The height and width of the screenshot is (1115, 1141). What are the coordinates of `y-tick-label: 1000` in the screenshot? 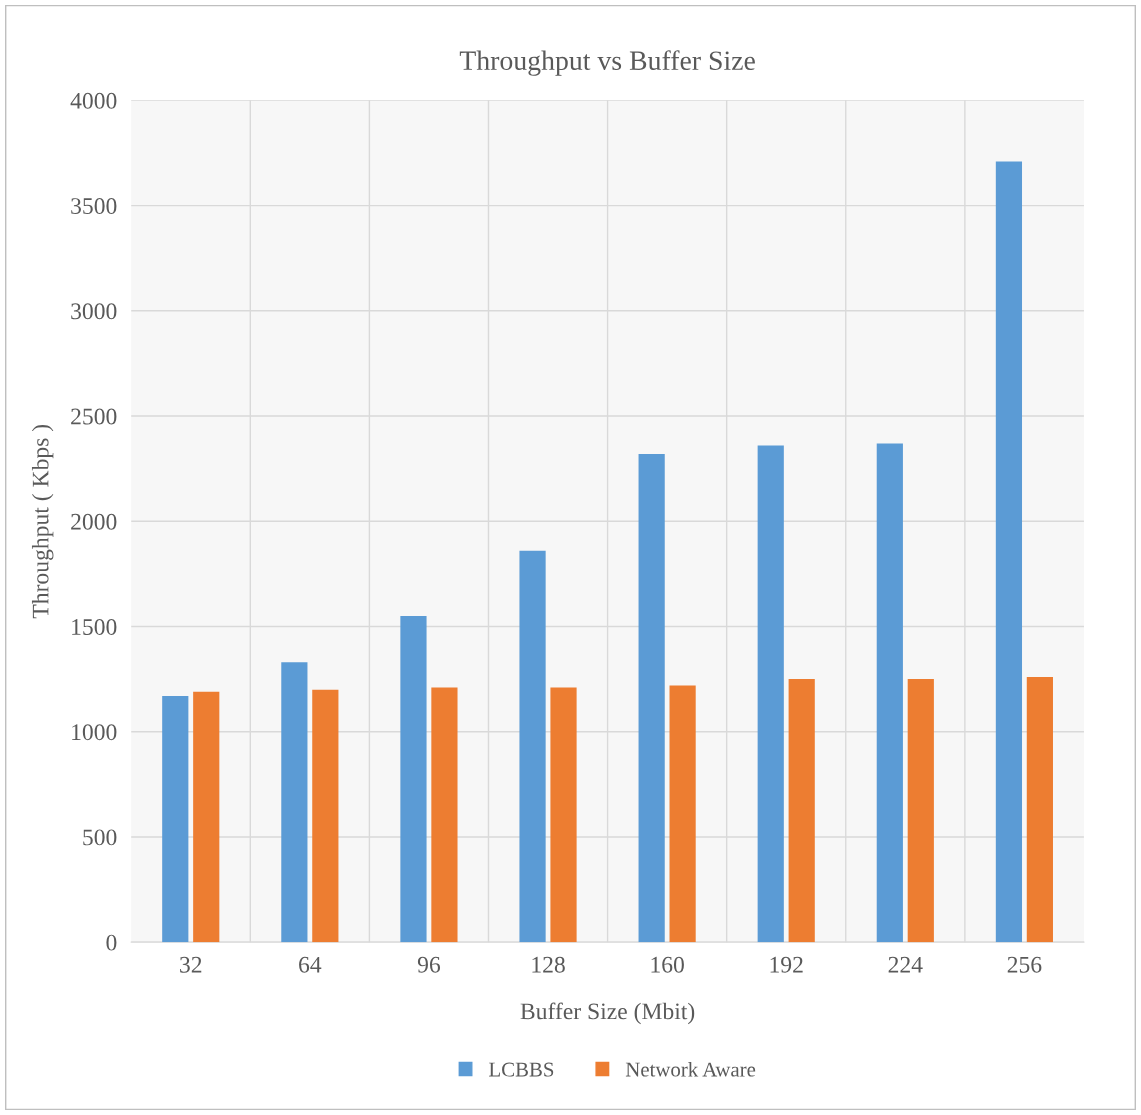 It's located at (94, 732).